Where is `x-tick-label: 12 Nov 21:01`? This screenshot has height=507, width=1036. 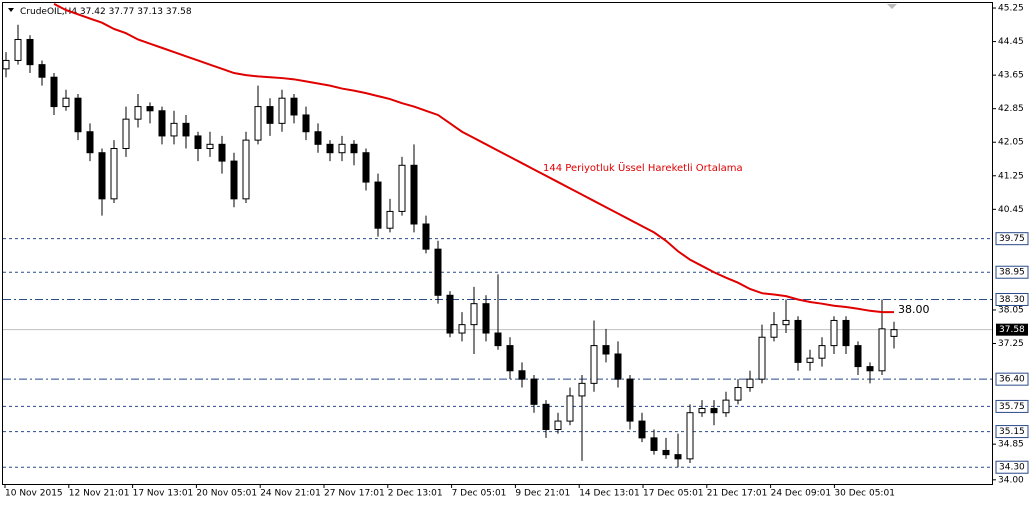
x-tick-label: 12 Nov 21:01 is located at coordinates (99, 494).